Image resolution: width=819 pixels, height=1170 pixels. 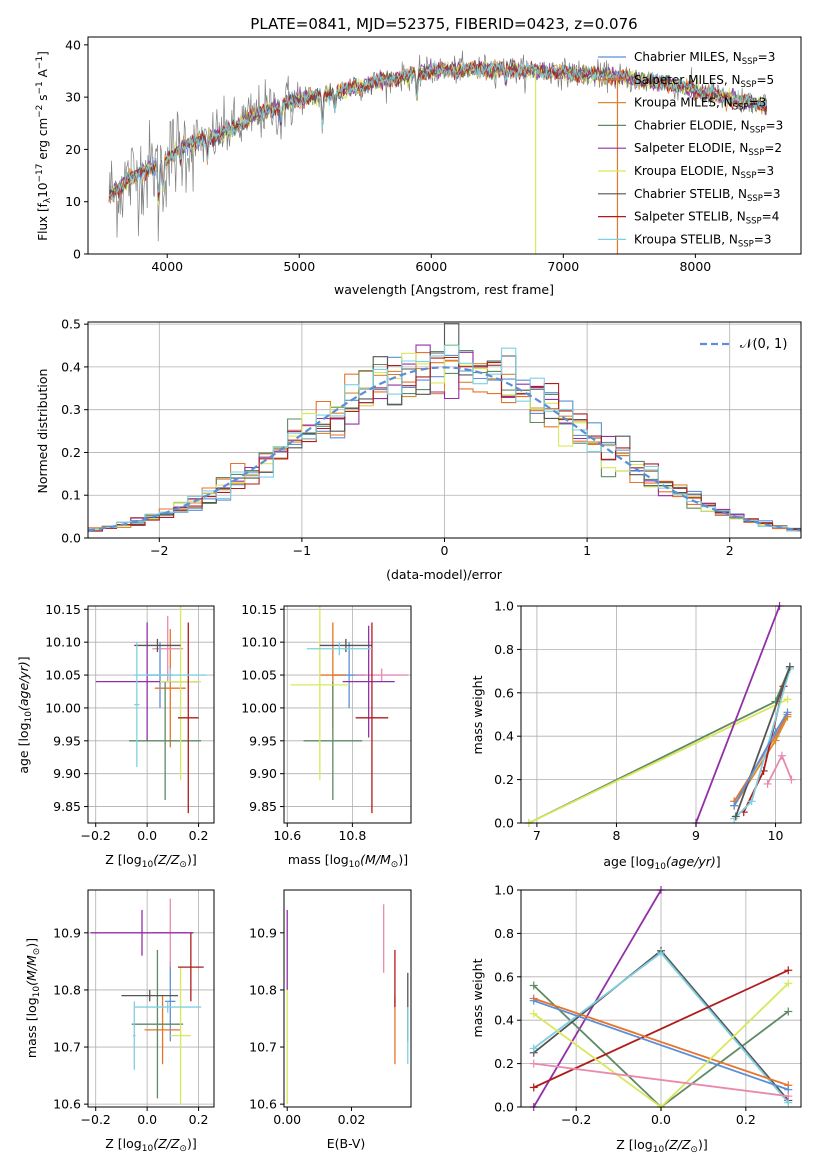 I want to click on legend-label-3: Chabrier ELODIE, NSSP=3, so click(x=708, y=126).